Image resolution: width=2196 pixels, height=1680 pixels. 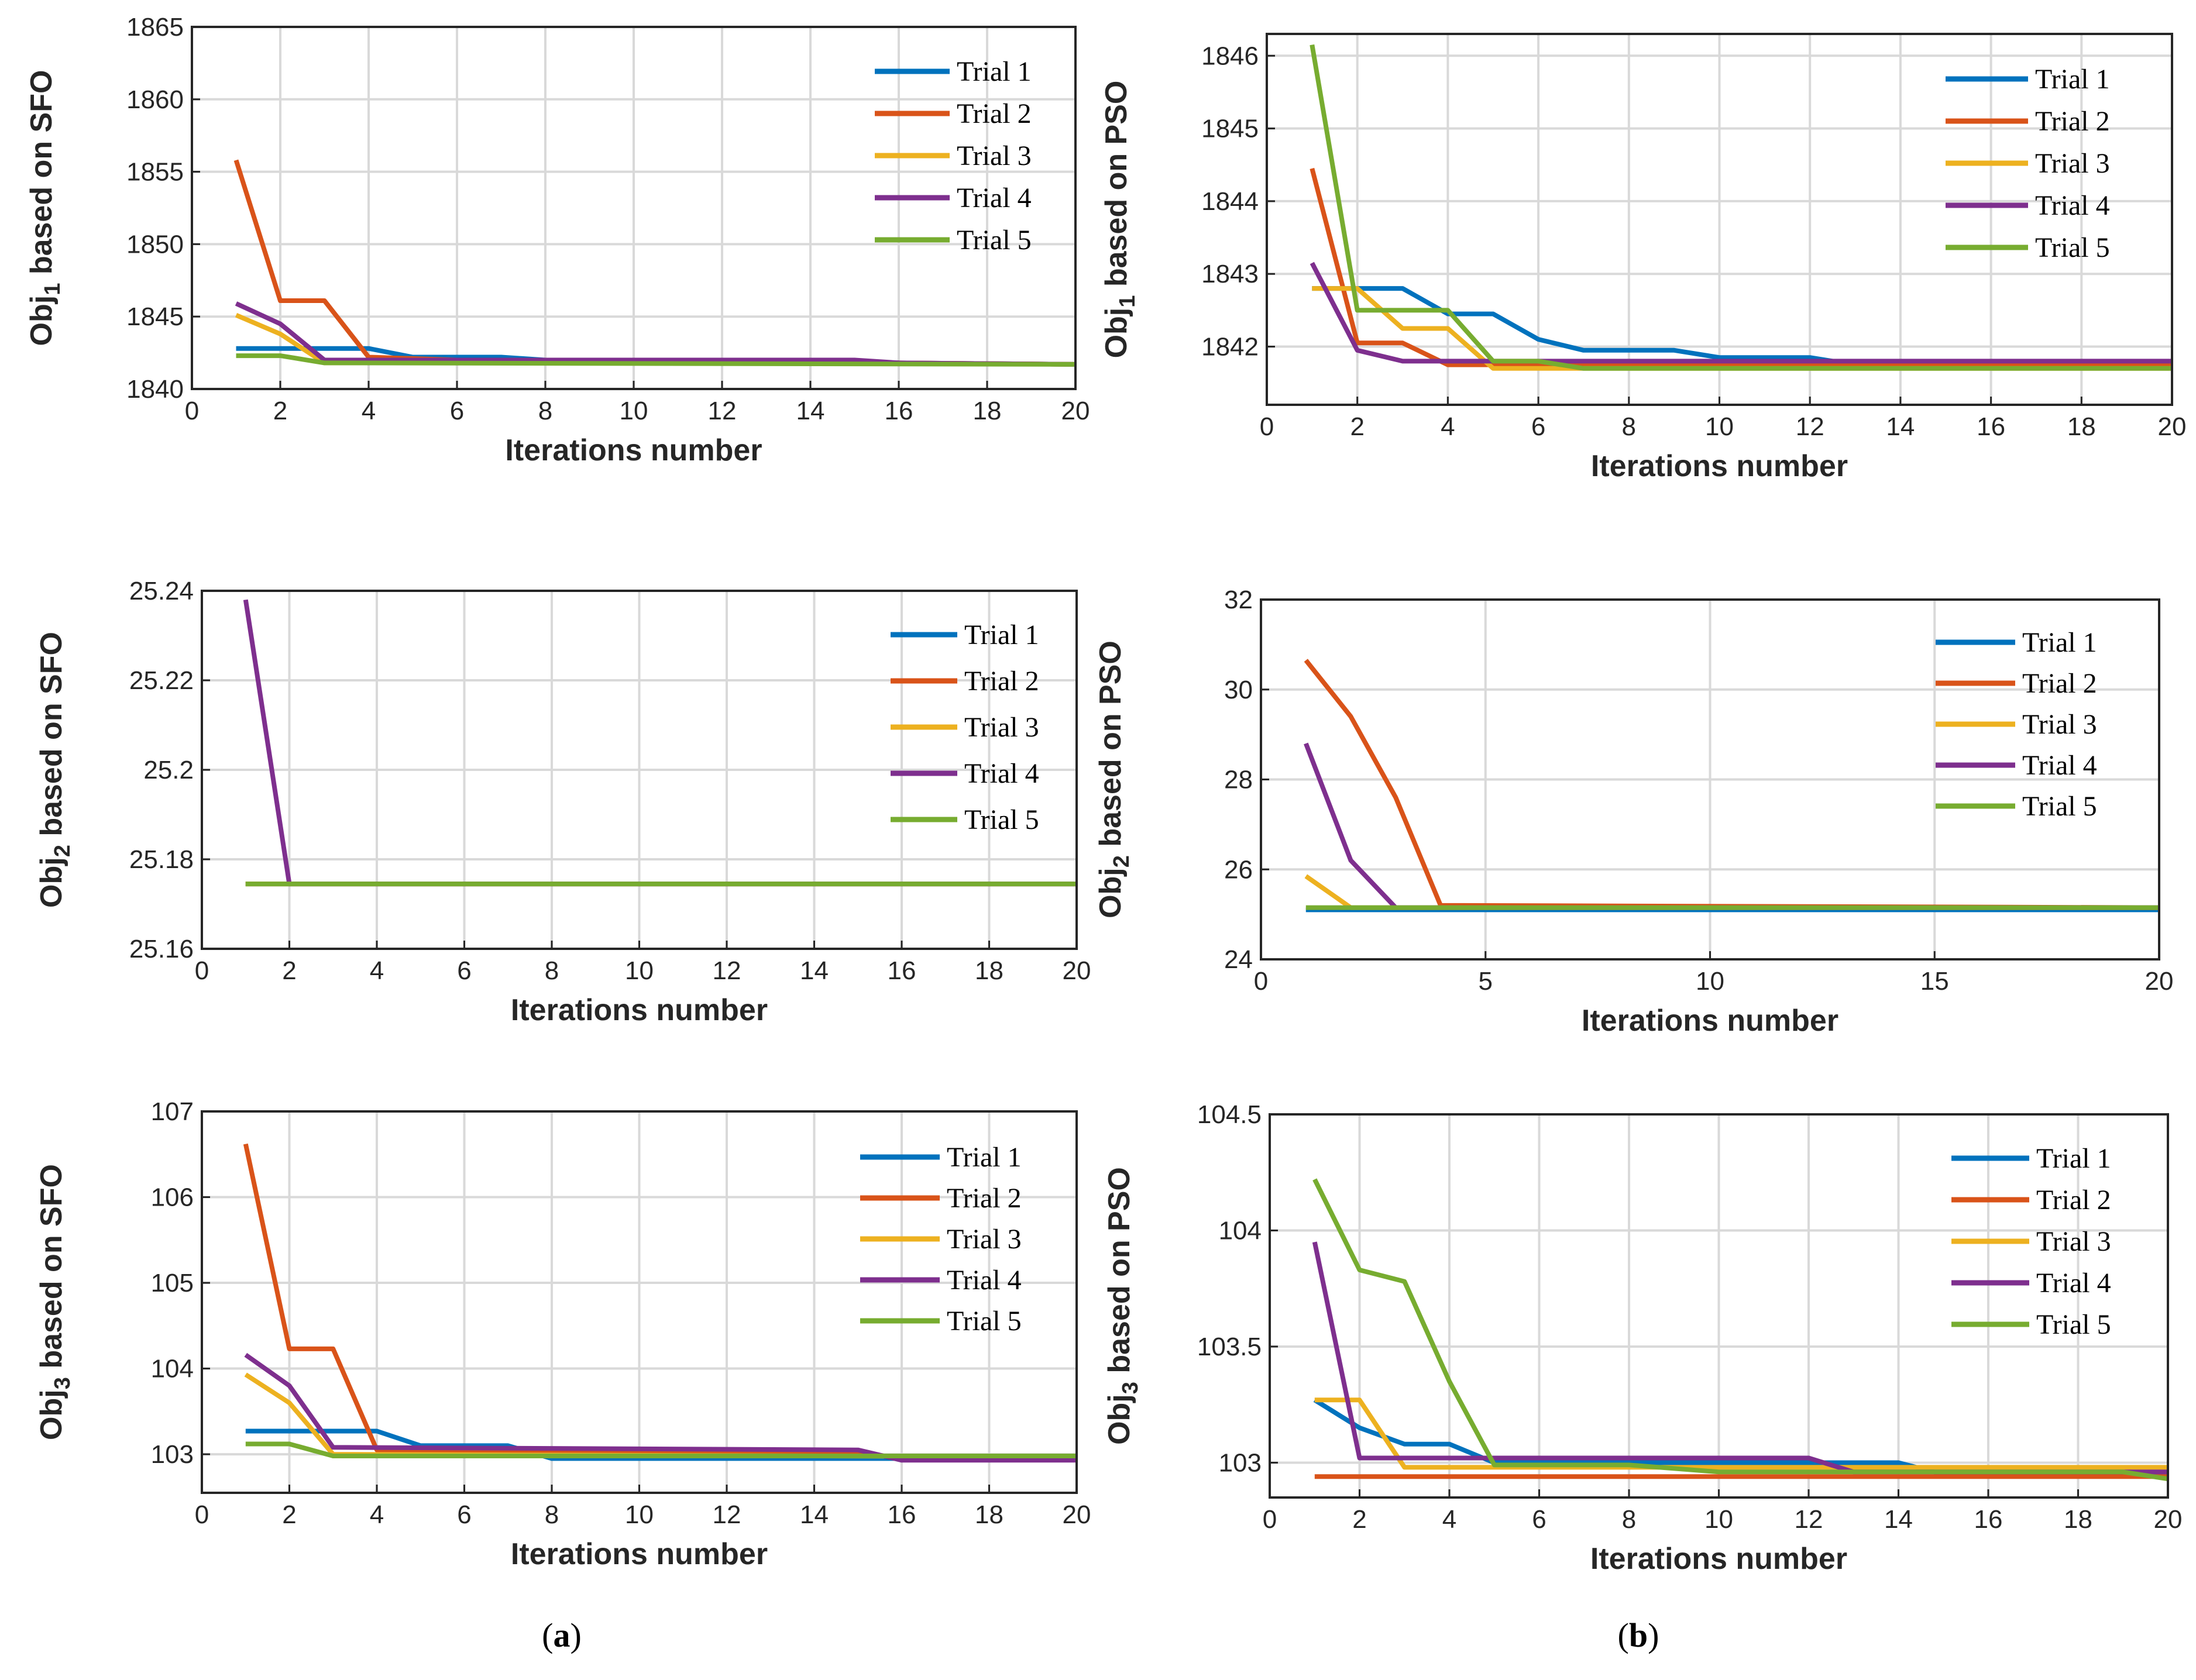 What do you see at coordinates (1238, 869) in the screenshot?
I see `y-tick-label: 26` at bounding box center [1238, 869].